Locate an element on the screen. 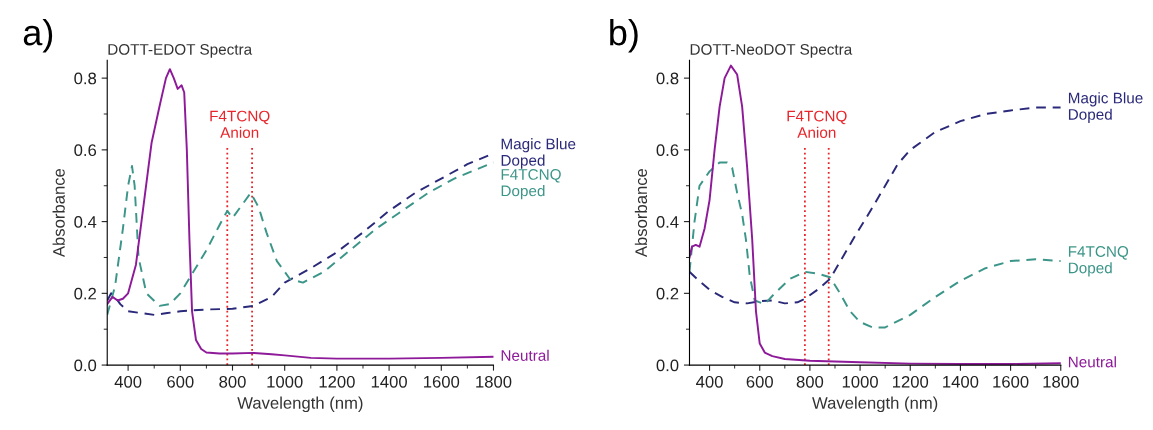 The image size is (1153, 430). text: b) is located at coordinates (624, 35).